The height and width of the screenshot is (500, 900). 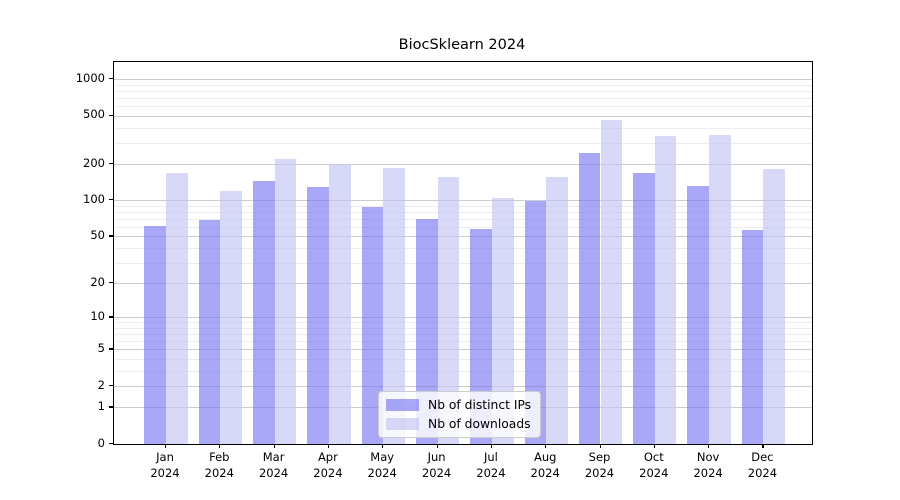 I want to click on x-tick-label-mar: Mar 2024, so click(x=273, y=465).